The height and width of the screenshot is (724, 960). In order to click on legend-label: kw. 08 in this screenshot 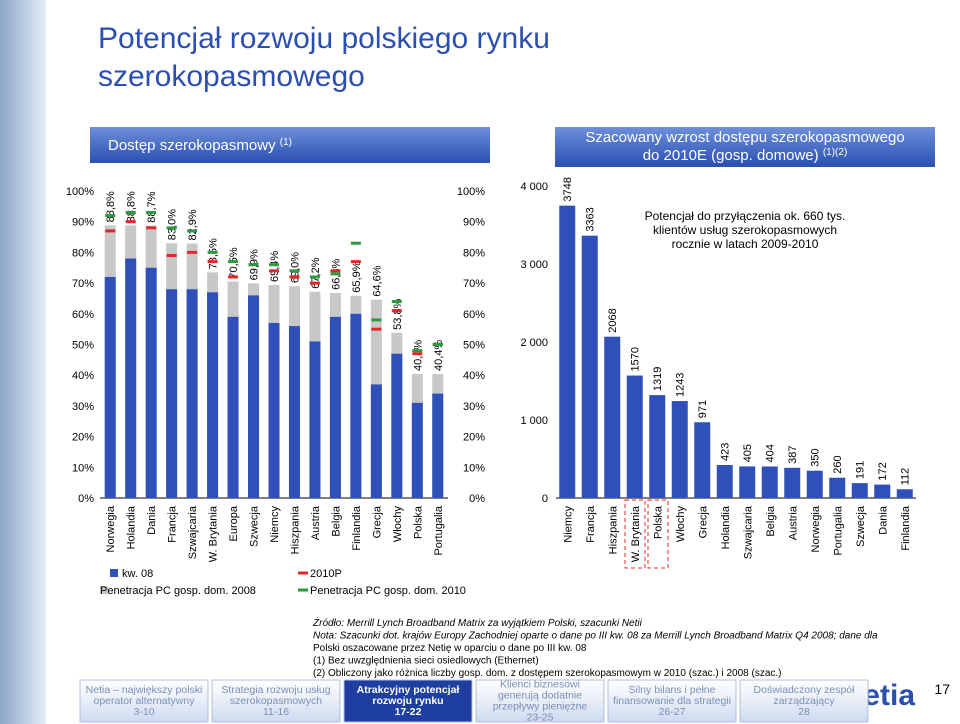, I will do `click(137, 574)`.